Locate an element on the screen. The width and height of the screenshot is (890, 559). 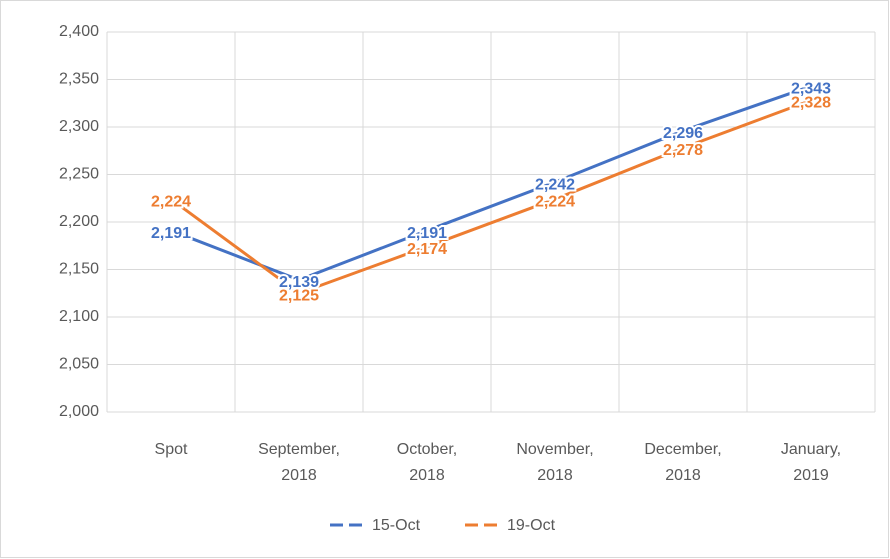
x-tick-label: January, 2019 is located at coordinates (811, 462).